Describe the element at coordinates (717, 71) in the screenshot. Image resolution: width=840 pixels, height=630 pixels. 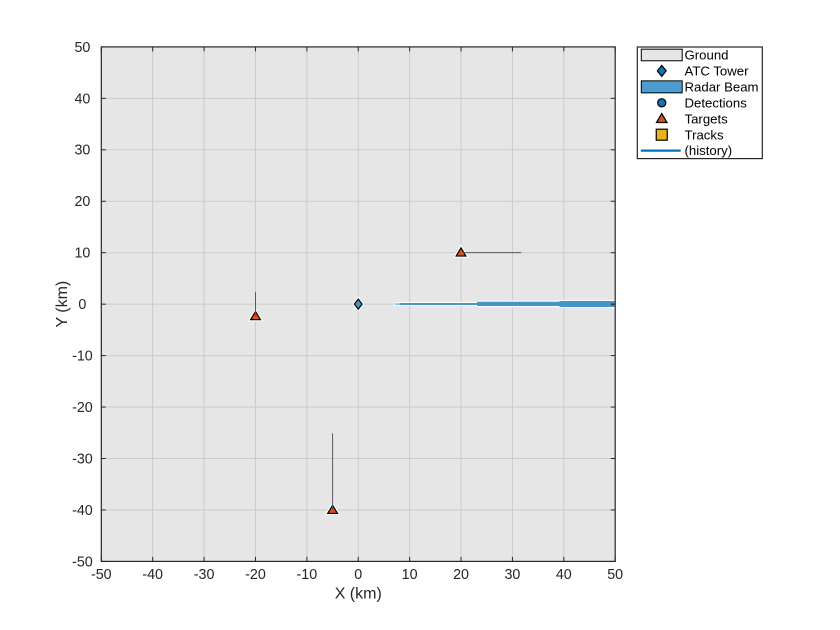
I see `svg-text: ATC Tower` at that location.